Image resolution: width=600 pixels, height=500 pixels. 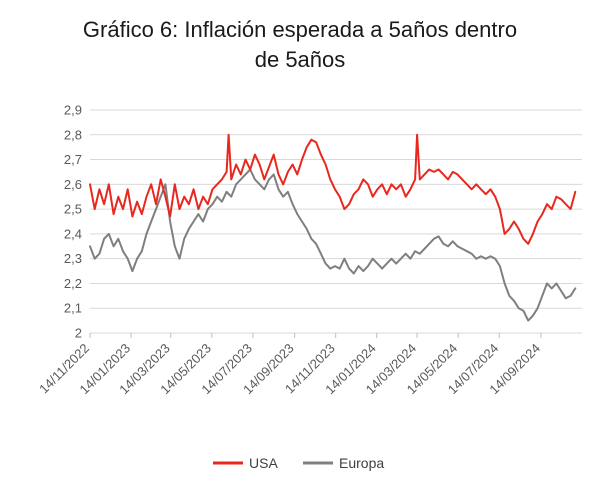 What do you see at coordinates (73, 209) in the screenshot?
I see `y-tick-label: 2,5` at bounding box center [73, 209].